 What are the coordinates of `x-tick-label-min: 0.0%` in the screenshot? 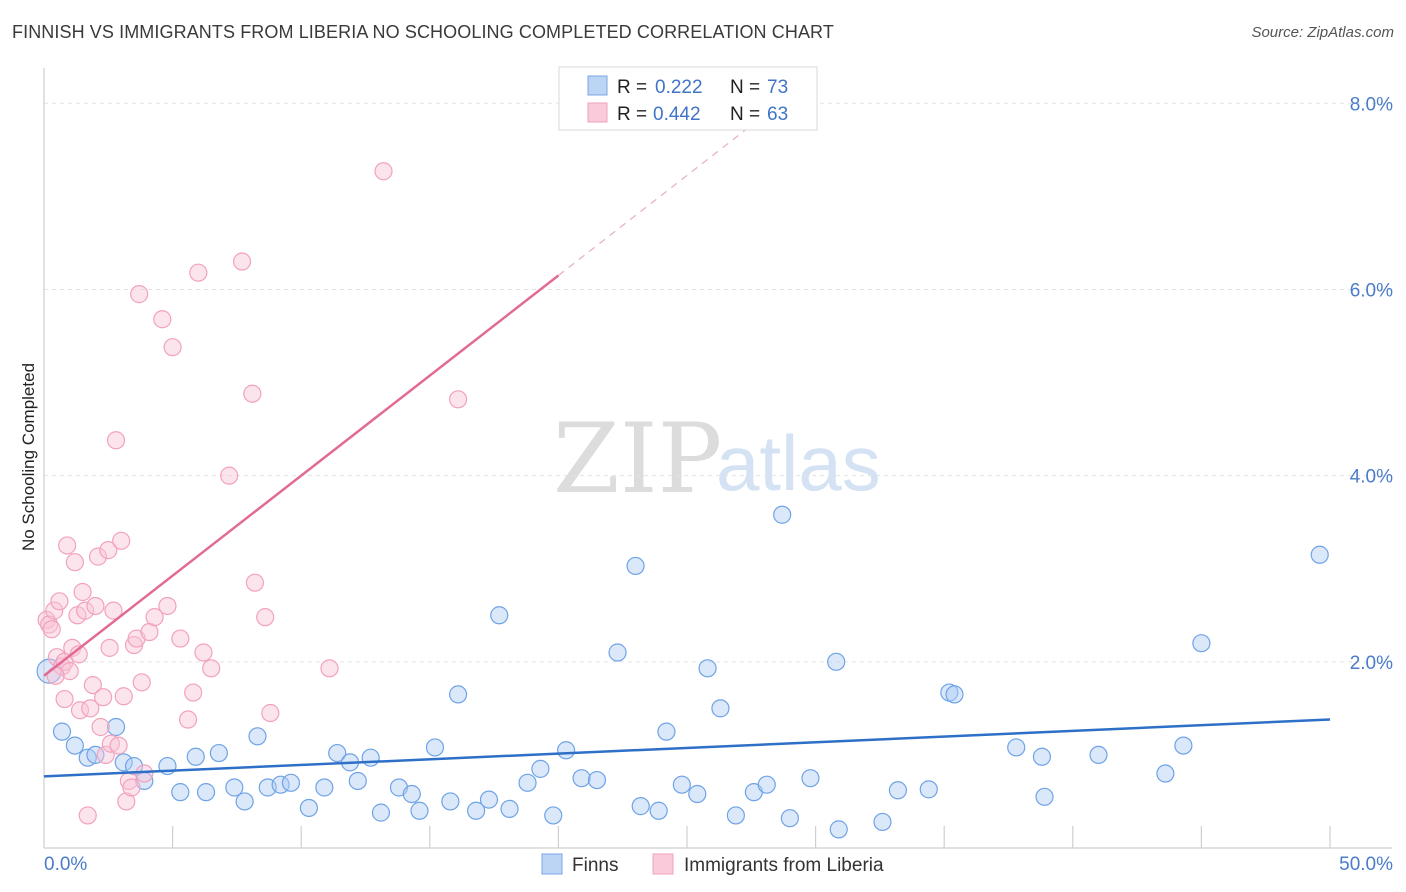 It's located at (65, 864).